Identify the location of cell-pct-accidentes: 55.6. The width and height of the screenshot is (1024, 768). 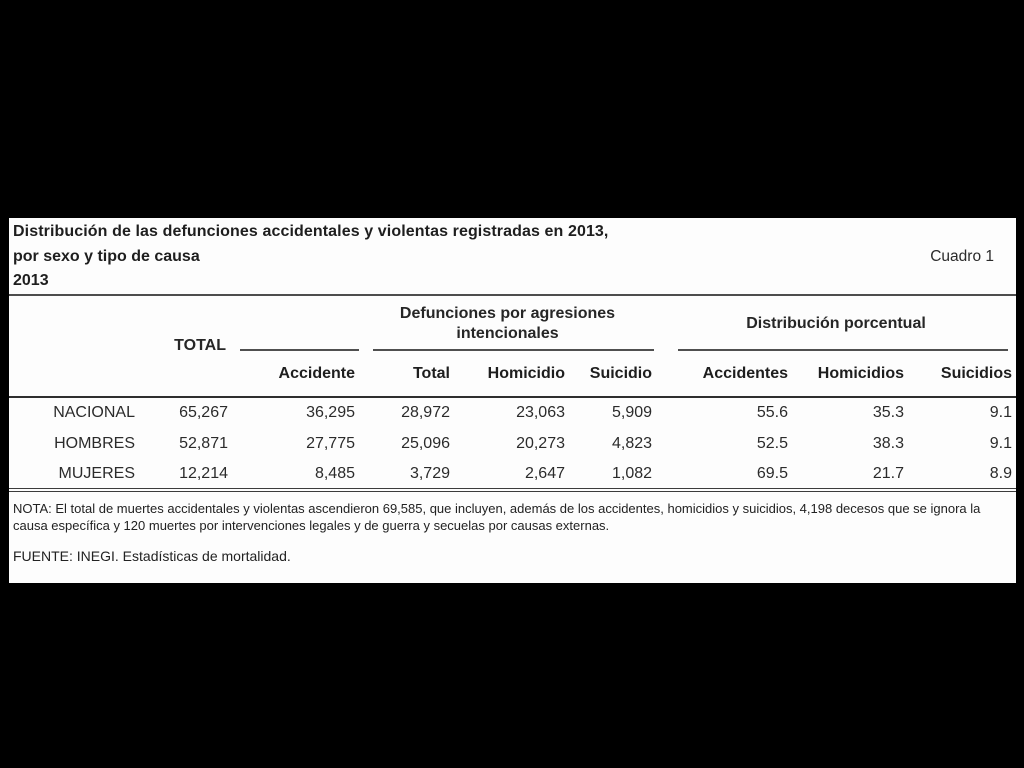
(772, 412).